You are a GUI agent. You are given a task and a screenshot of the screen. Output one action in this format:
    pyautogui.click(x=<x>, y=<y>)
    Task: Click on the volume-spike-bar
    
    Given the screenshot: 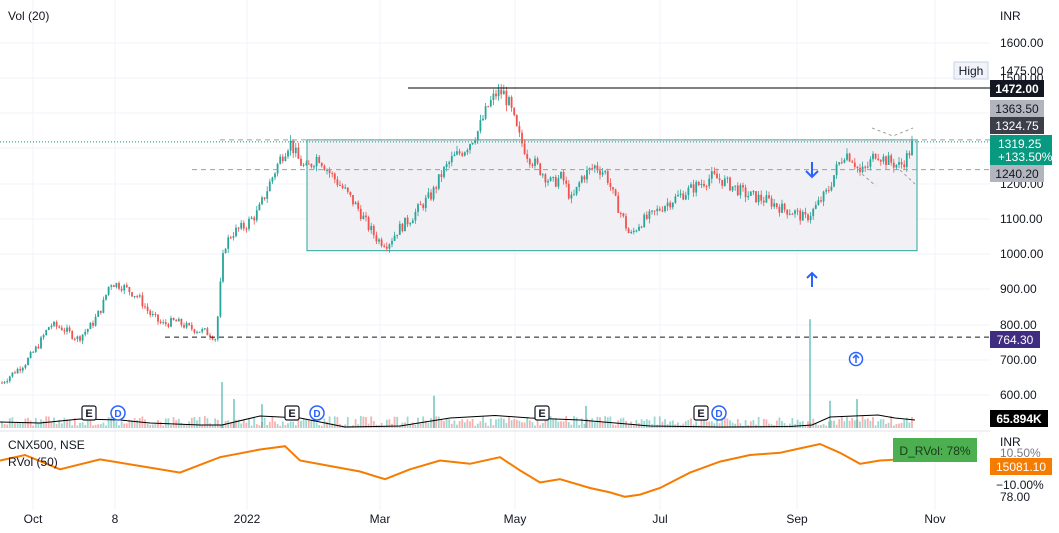 What is the action you would take?
    pyautogui.click(x=234, y=413)
    